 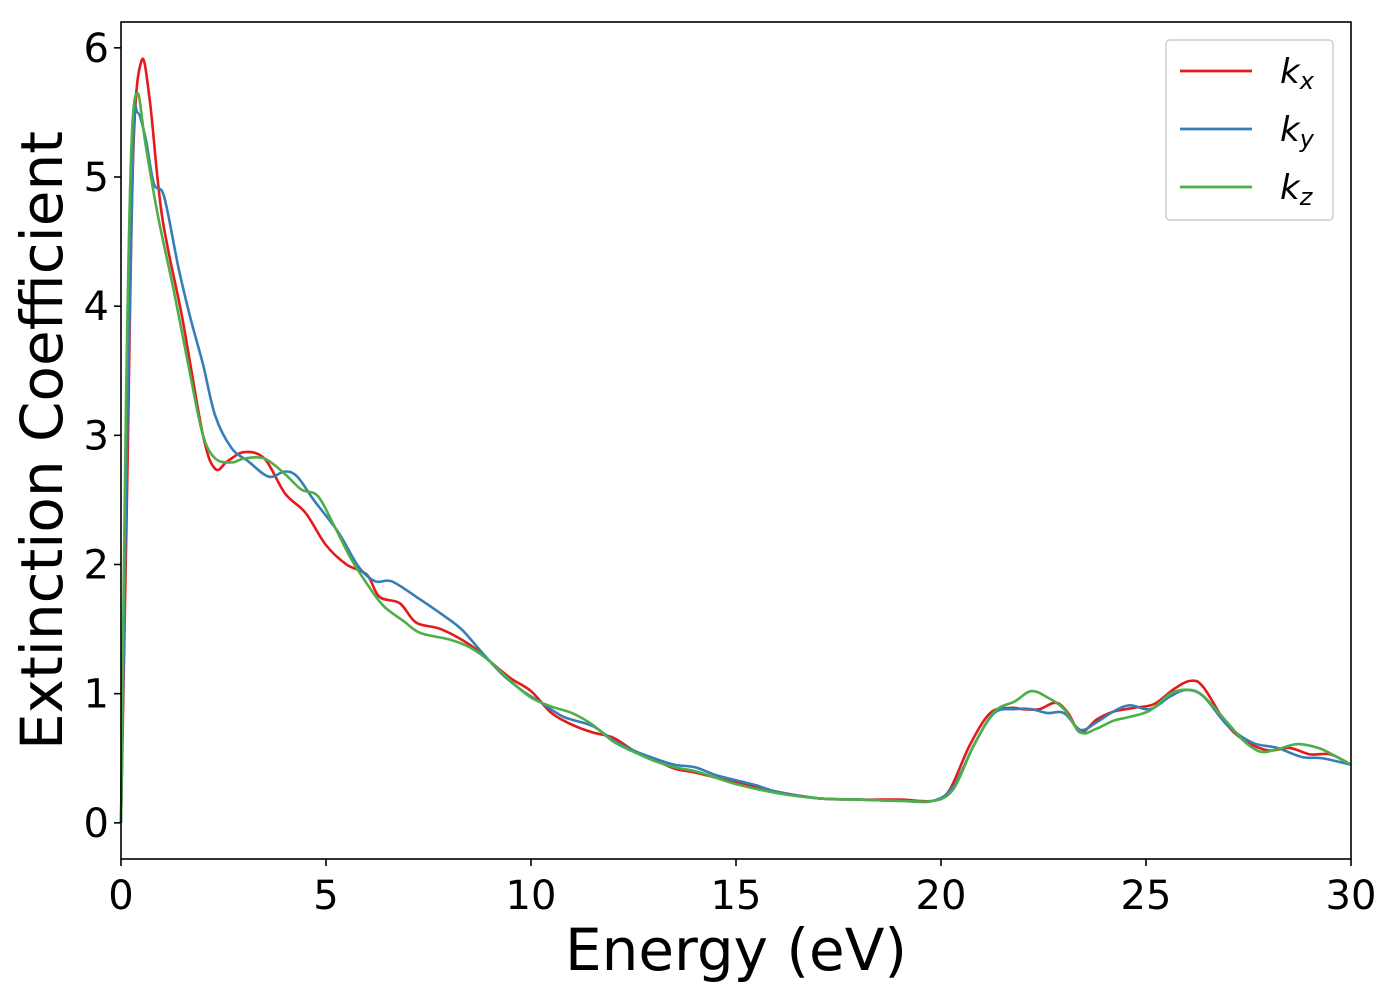 I want to click on x-tick-label: 0, so click(x=120, y=896).